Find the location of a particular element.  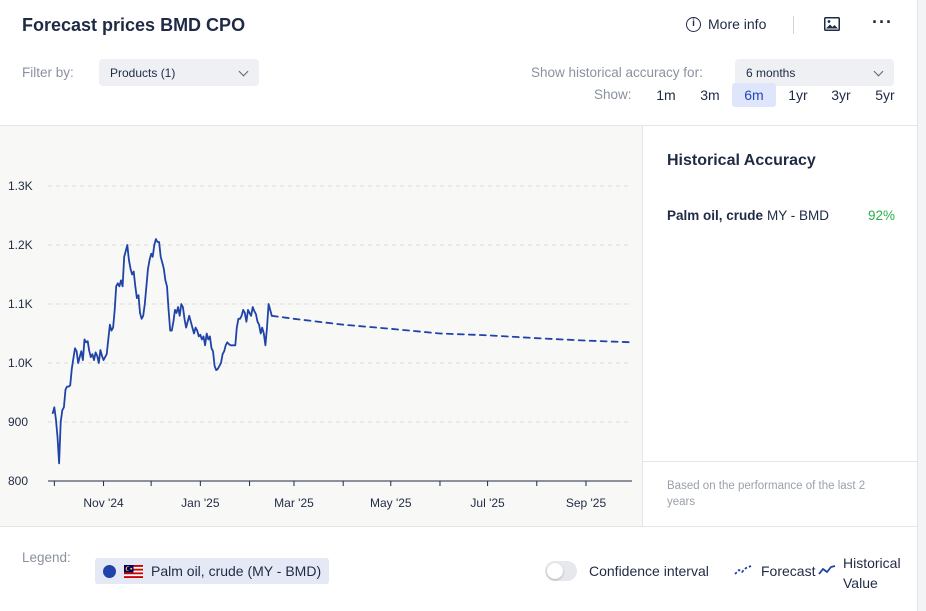

legend-divider is located at coordinates (459, 526).